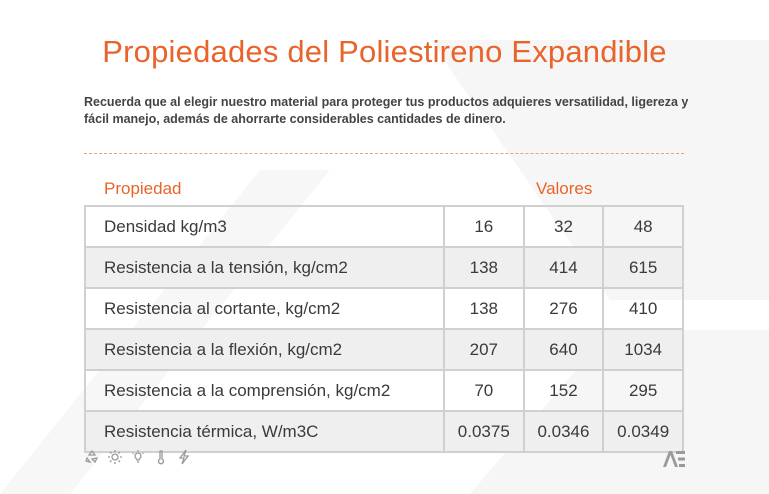 Image resolution: width=769 pixels, height=494 pixels. Describe the element at coordinates (563, 390) in the screenshot. I see `value-cell: 152` at that location.